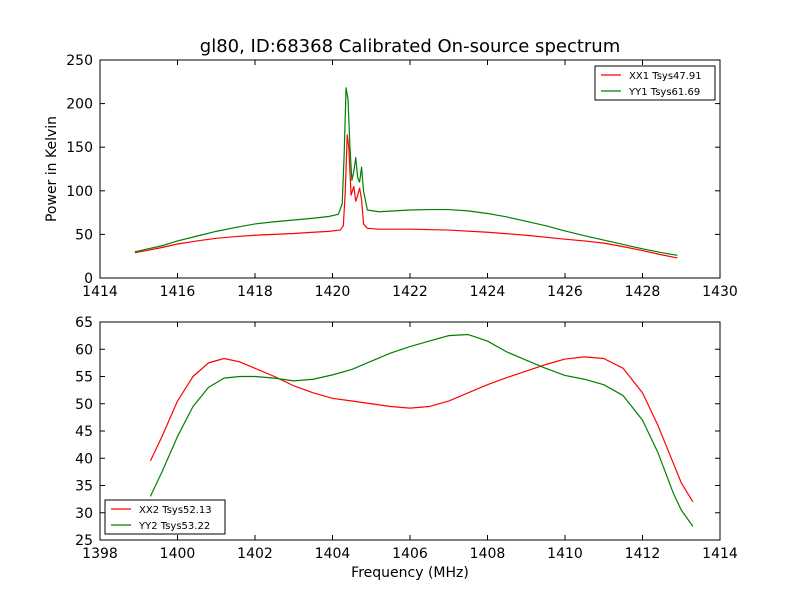  I want to click on x-tick-label: 1430, so click(720, 292).